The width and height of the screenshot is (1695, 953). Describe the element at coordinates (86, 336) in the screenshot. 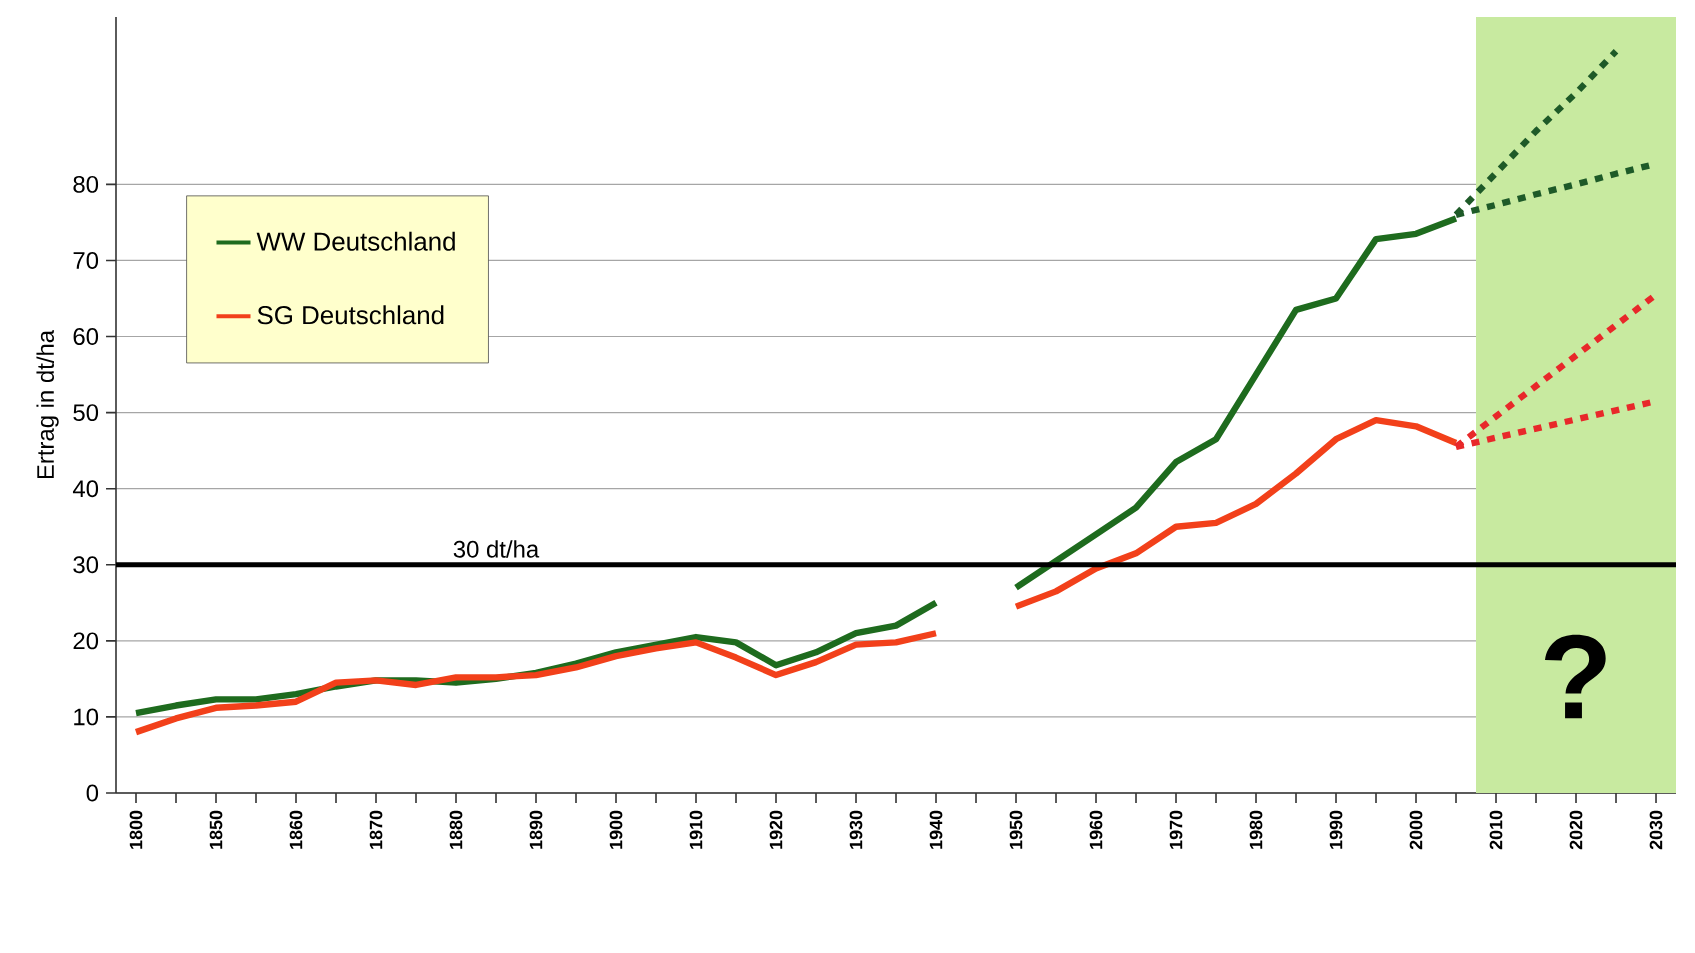

I see `y-tick-label: 60` at that location.